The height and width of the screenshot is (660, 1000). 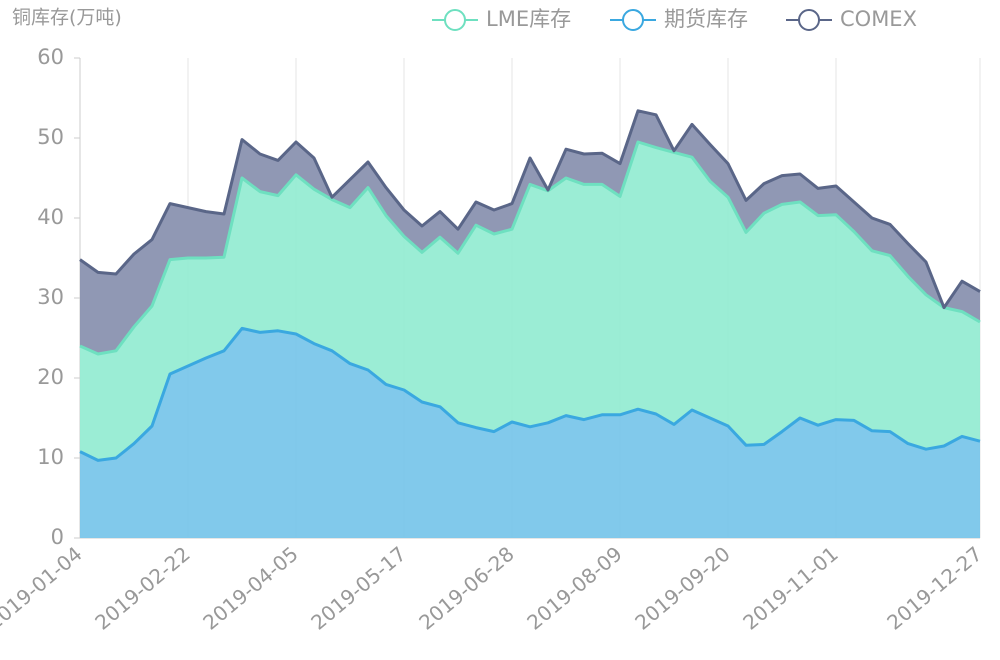 I want to click on legend-label: LME库存, so click(x=528, y=19).